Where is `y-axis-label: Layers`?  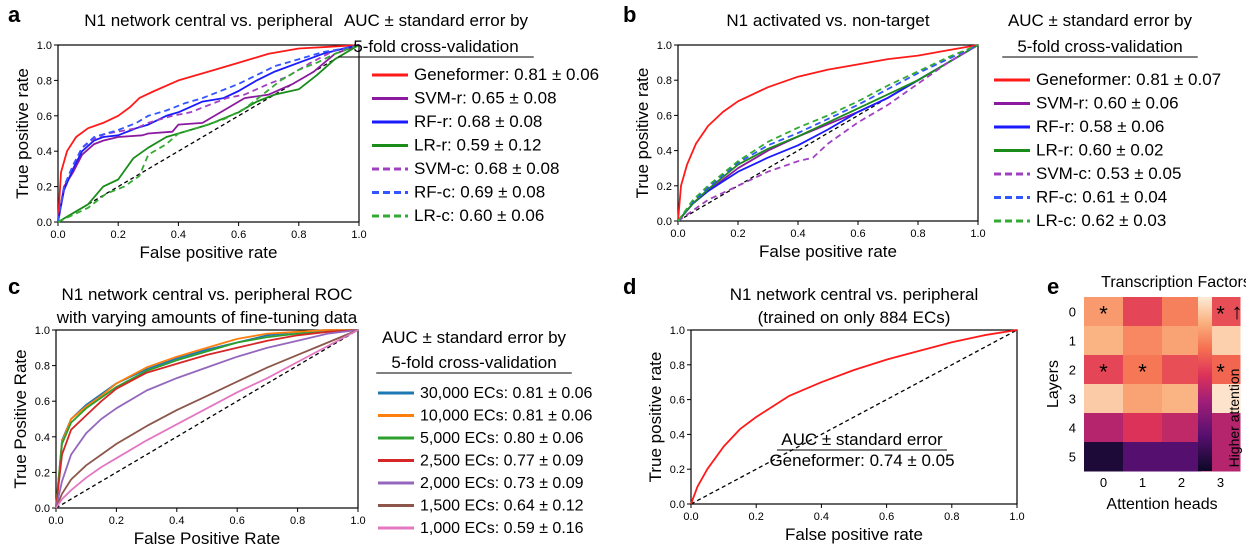 y-axis-label: Layers is located at coordinates (1053, 384).